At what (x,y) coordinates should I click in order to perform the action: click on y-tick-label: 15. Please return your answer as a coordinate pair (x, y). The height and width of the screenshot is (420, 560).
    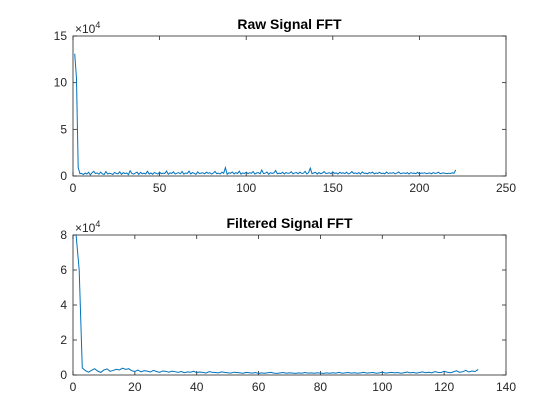
    Looking at the image, I should click on (61, 36).